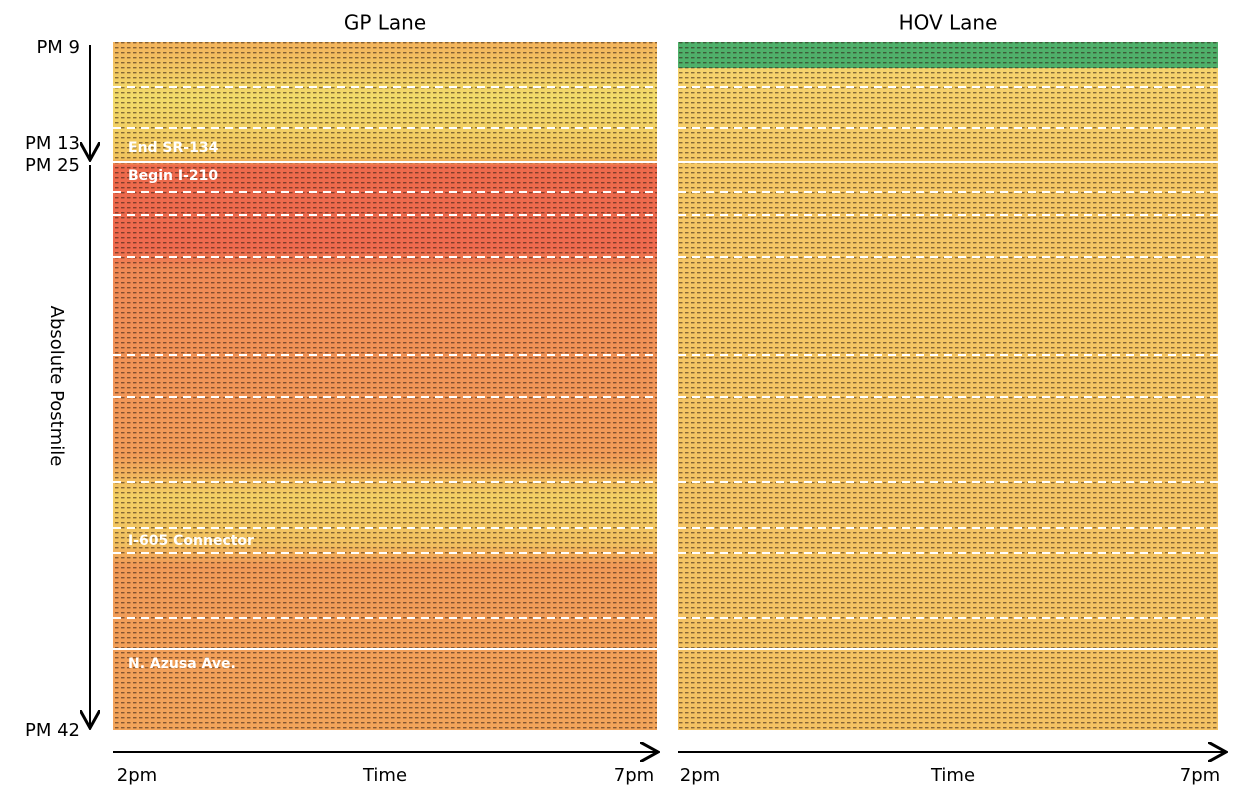 This screenshot has width=1237, height=791. Describe the element at coordinates (182, 664) in the screenshot. I see `annotation: N. Azusa Ave.` at that location.